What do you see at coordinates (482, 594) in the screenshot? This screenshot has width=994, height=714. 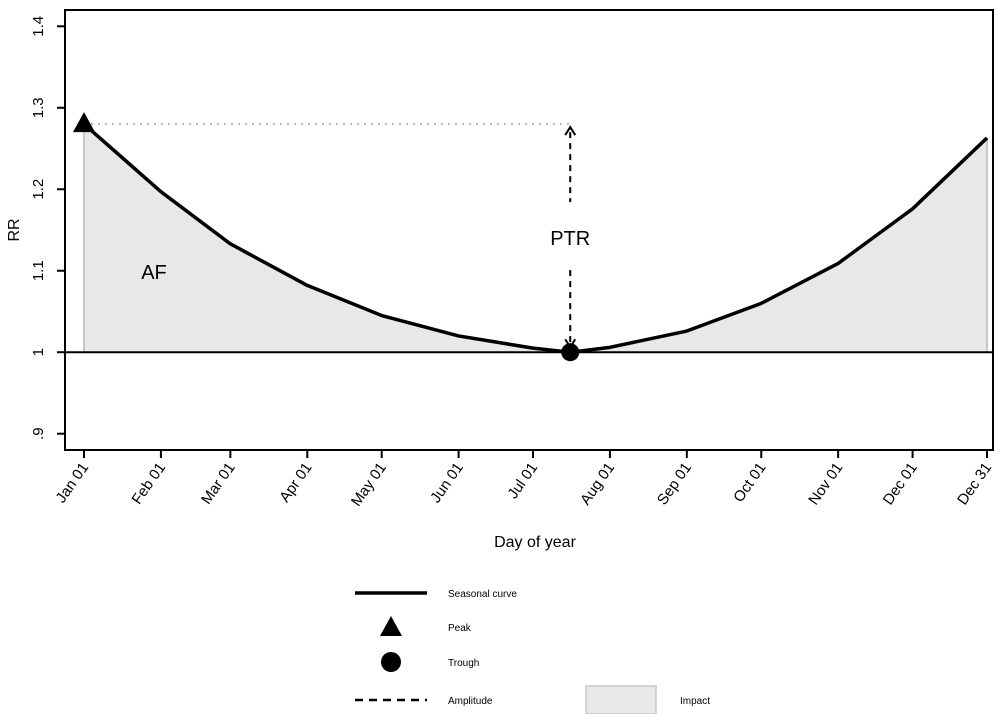 I see `legend-seasonal-curve-label: Seasonal curve` at bounding box center [482, 594].